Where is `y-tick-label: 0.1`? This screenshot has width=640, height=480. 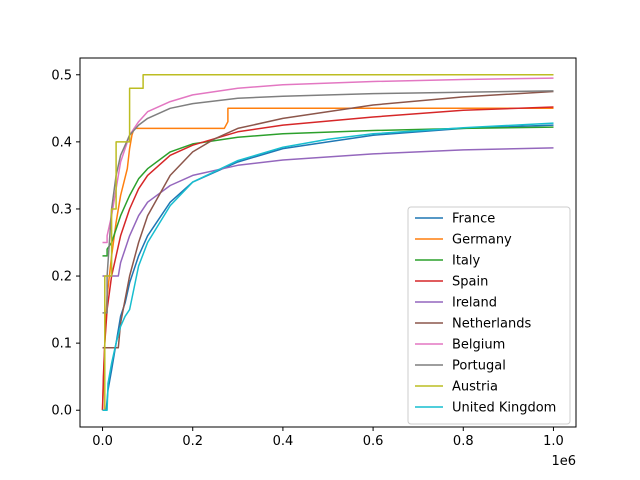
y-tick-label: 0.1 is located at coordinates (61, 344).